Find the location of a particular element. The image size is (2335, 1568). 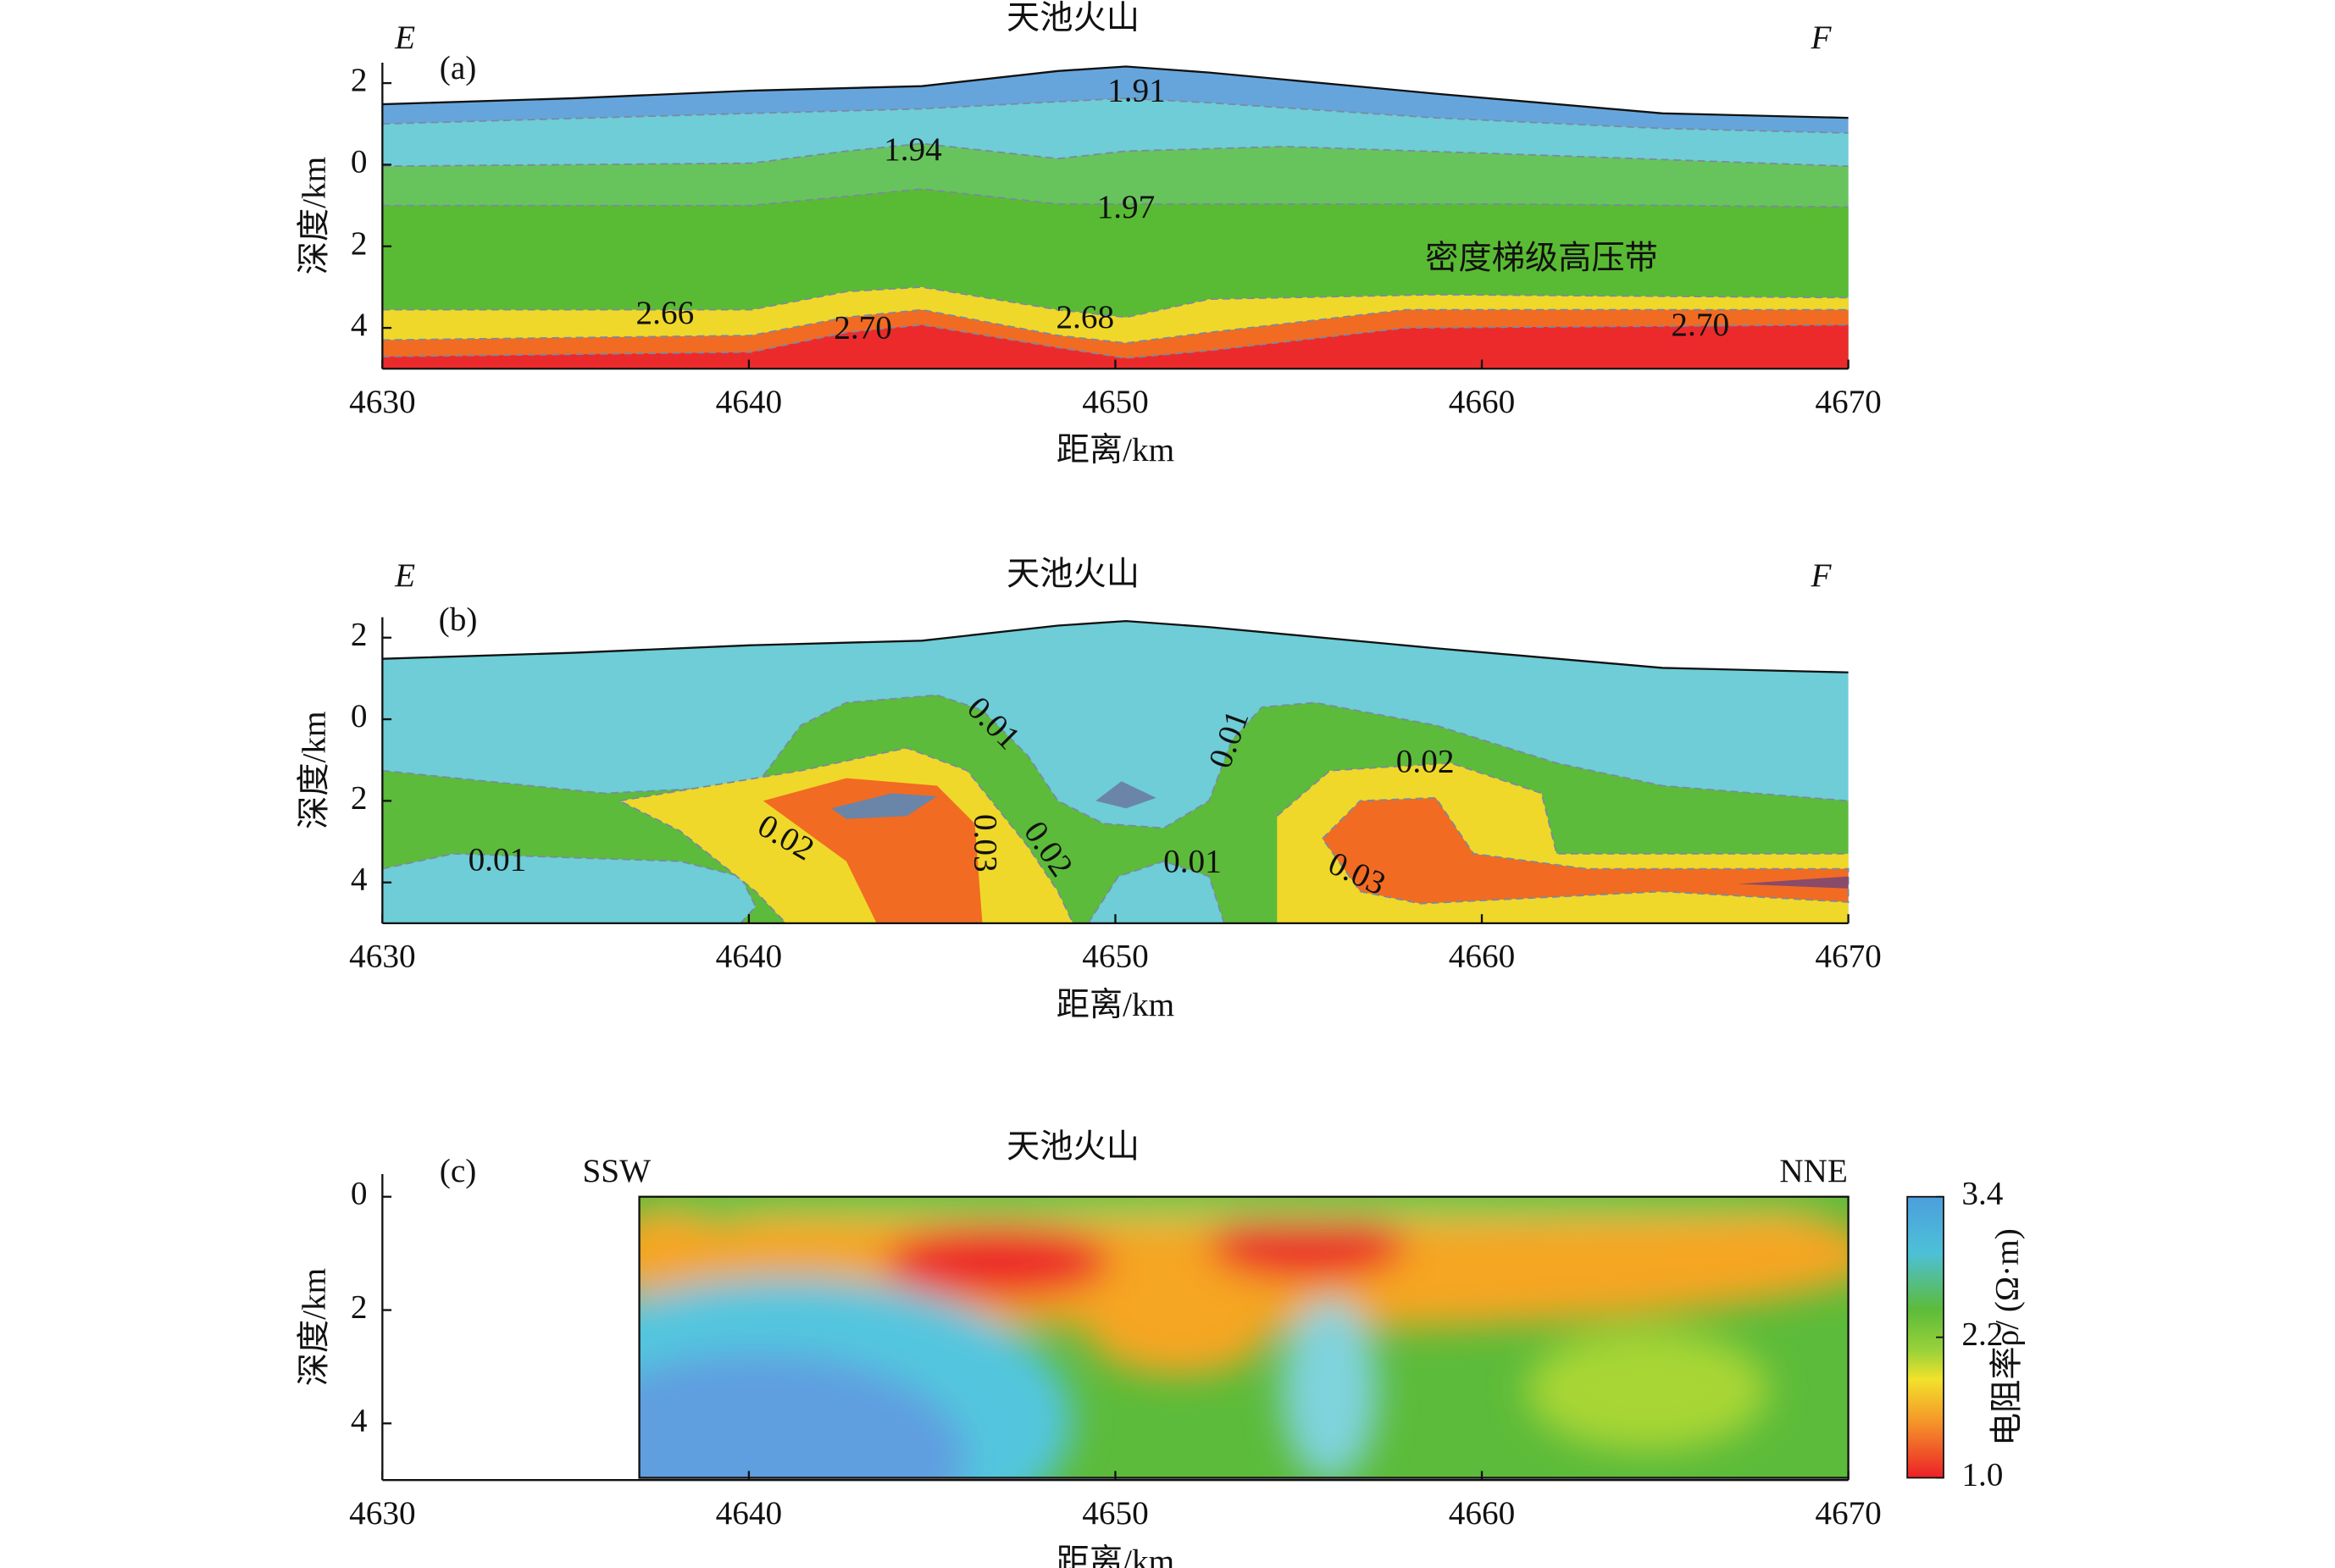

layer is located at coordinates (1116, 346).